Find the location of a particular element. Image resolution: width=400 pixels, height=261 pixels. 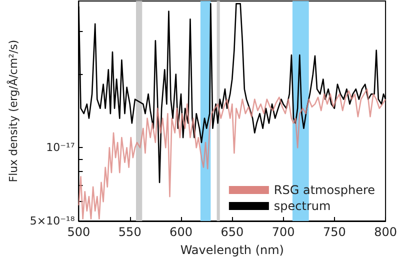

x-tick-label: 500 is located at coordinates (78, 232).